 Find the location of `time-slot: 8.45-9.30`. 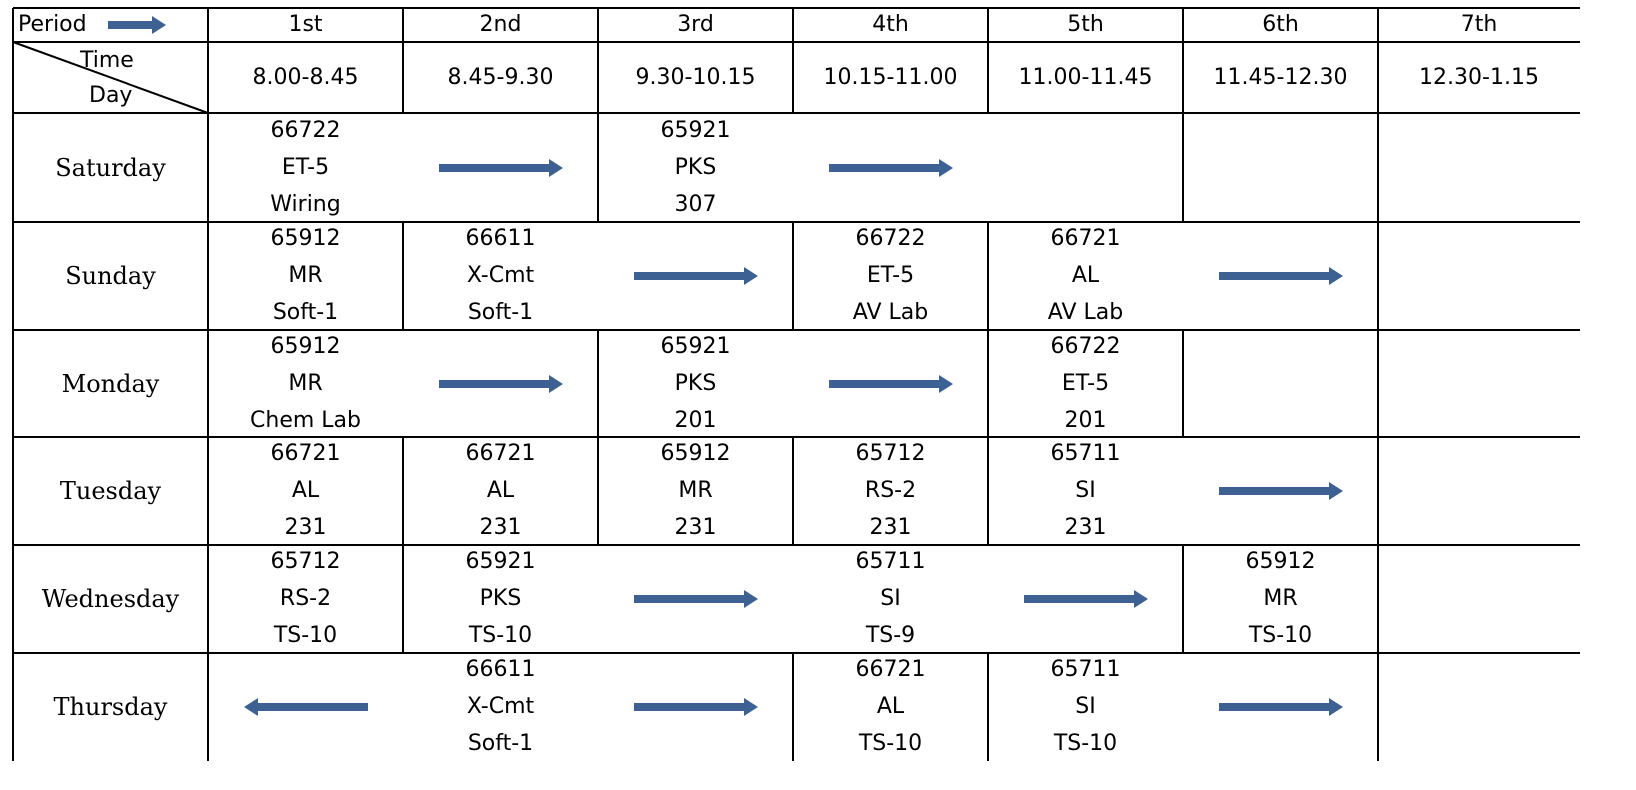

time-slot: 8.45-9.30 is located at coordinates (500, 77).